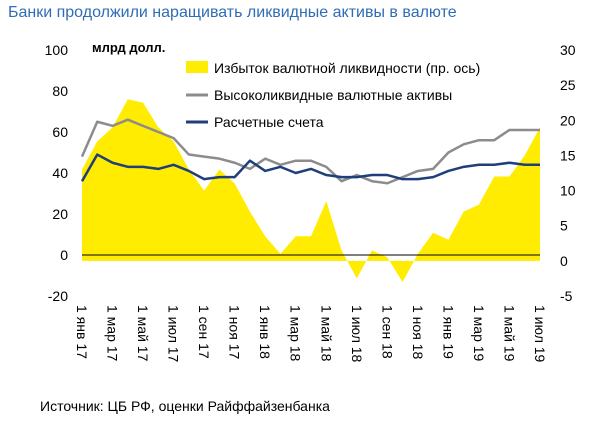 The image size is (600, 432). I want to click on x-tick-label: 1 май 18, so click(326, 333).